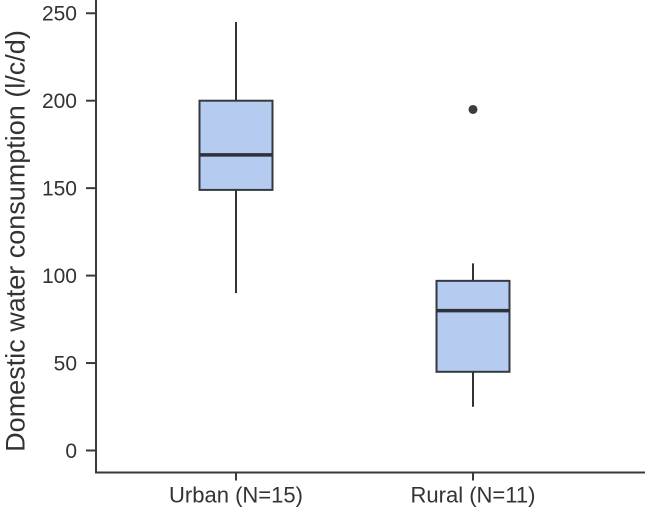 The height and width of the screenshot is (513, 645). Describe the element at coordinates (59, 101) in the screenshot. I see `y-tick-label: 200` at that location.